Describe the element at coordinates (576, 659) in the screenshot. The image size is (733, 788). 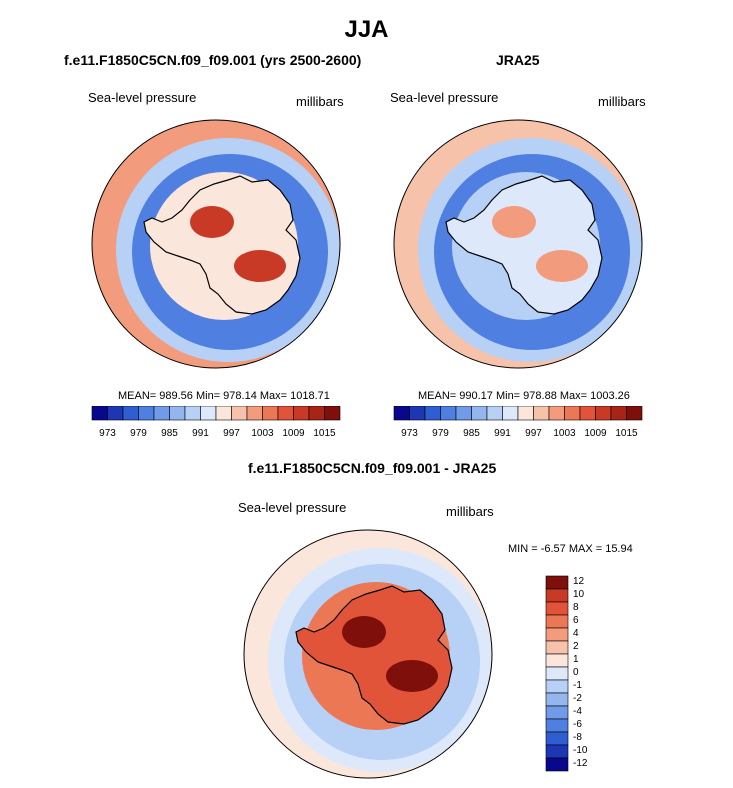
I see `colorbar-tick-label: 1` at that location.